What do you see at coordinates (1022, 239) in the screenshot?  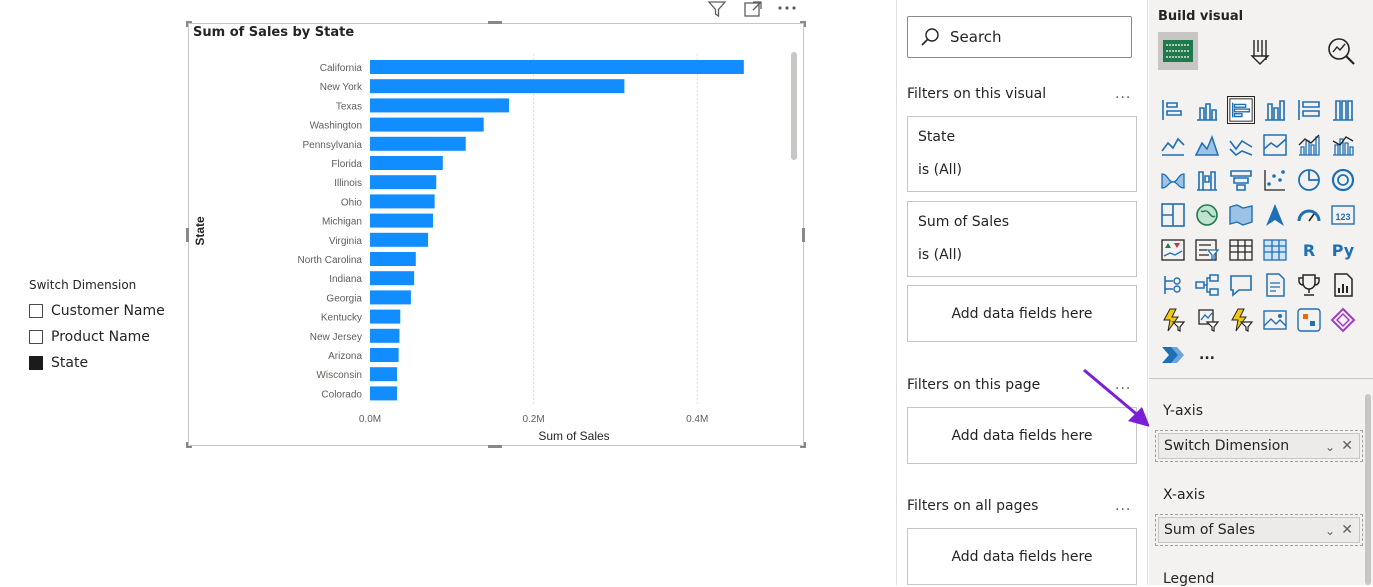 I see `filter-card-sum-of-sales: Sum of Sales is (All)` at bounding box center [1022, 239].